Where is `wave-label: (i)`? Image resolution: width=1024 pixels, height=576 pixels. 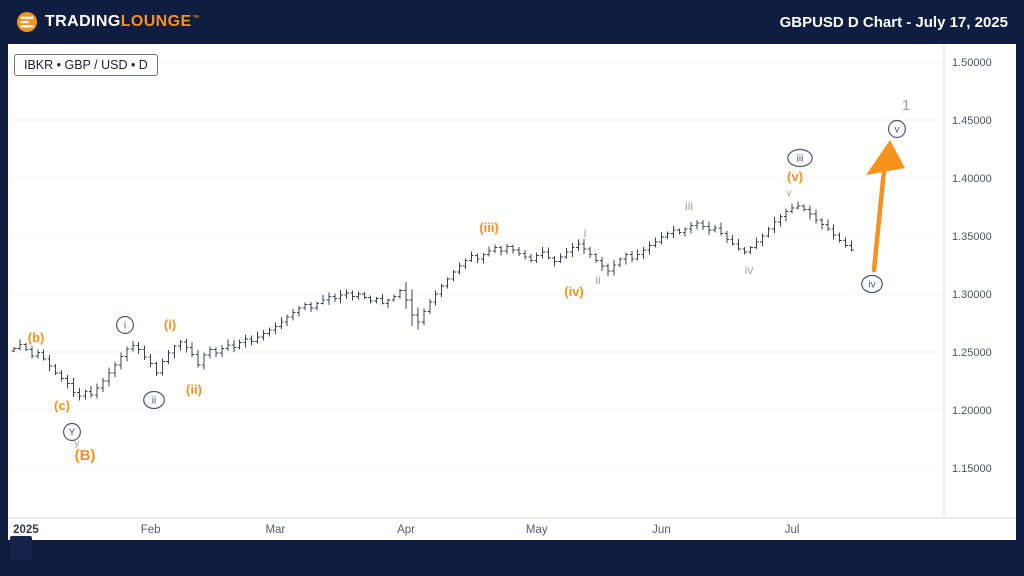 wave-label: (i) is located at coordinates (170, 324).